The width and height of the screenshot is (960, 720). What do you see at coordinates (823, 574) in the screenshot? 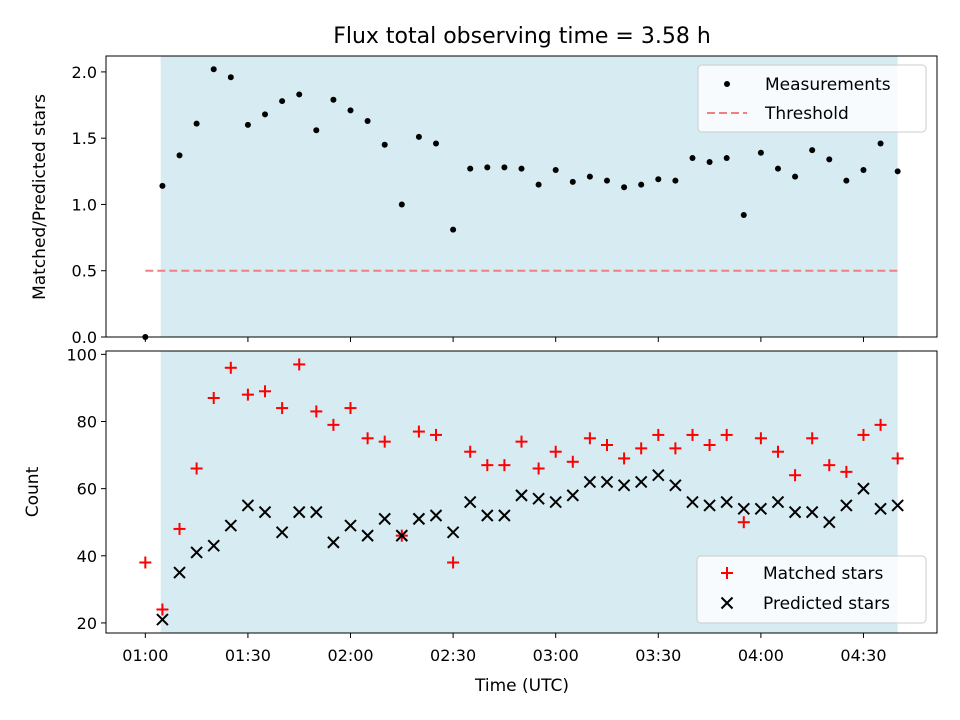
I see `legend-matched-label: Matched stars` at bounding box center [823, 574].